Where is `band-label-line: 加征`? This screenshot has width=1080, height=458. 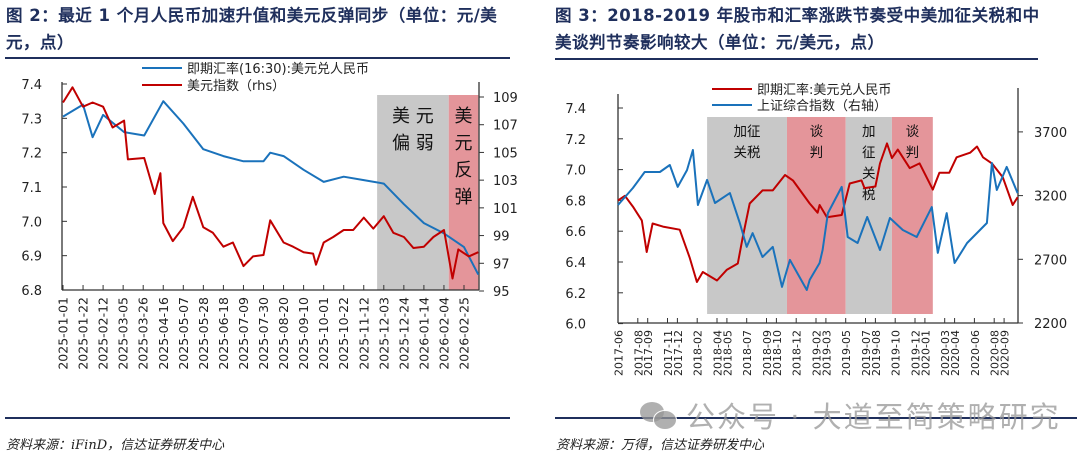
band-label-line: 加征 is located at coordinates (747, 132).